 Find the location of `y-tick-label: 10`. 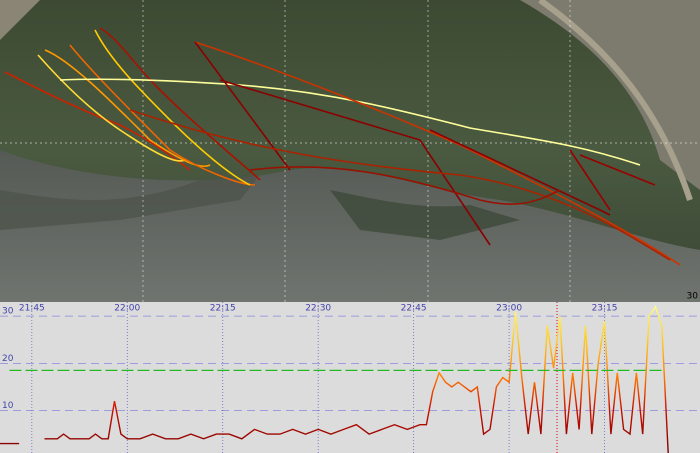

y-tick-label: 10 is located at coordinates (8, 406).